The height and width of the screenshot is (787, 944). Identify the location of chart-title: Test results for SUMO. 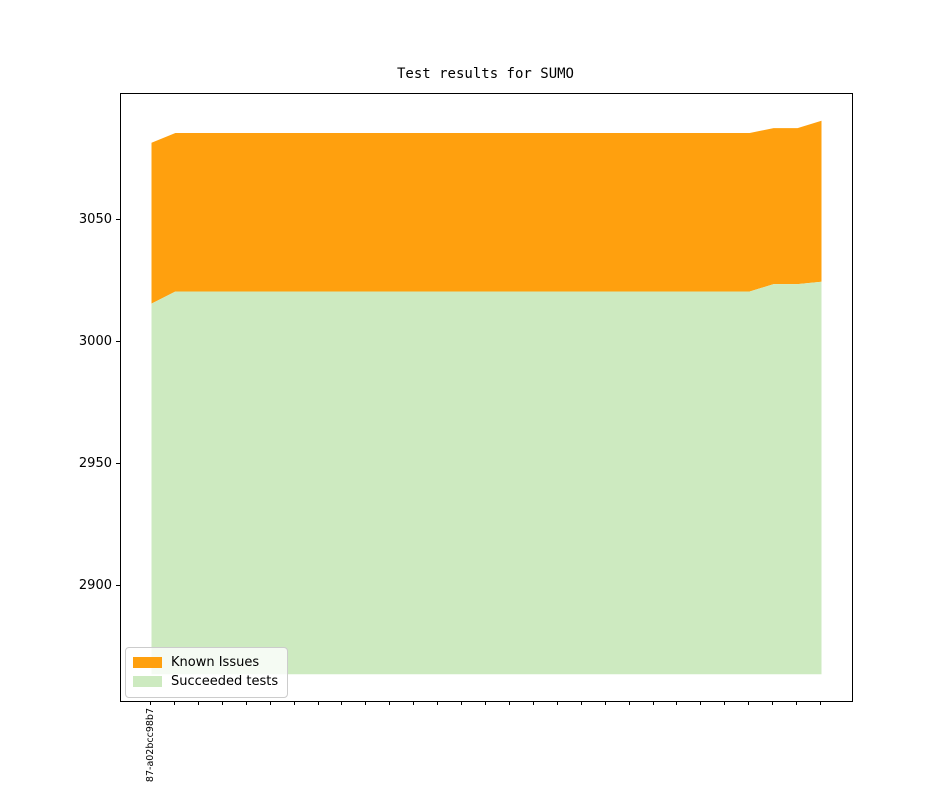
(485, 74).